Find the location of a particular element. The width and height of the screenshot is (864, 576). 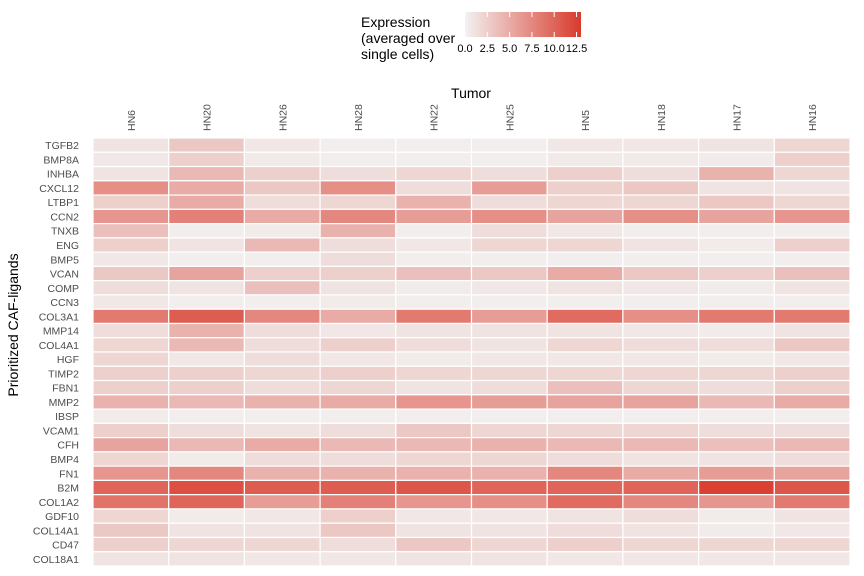

column-label: HN17 is located at coordinates (737, 117).